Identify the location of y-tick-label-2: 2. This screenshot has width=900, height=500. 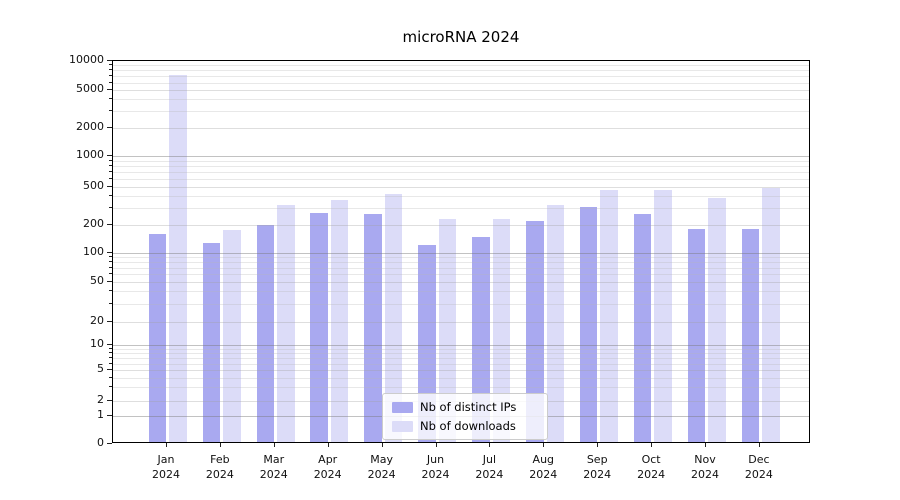
(100, 399).